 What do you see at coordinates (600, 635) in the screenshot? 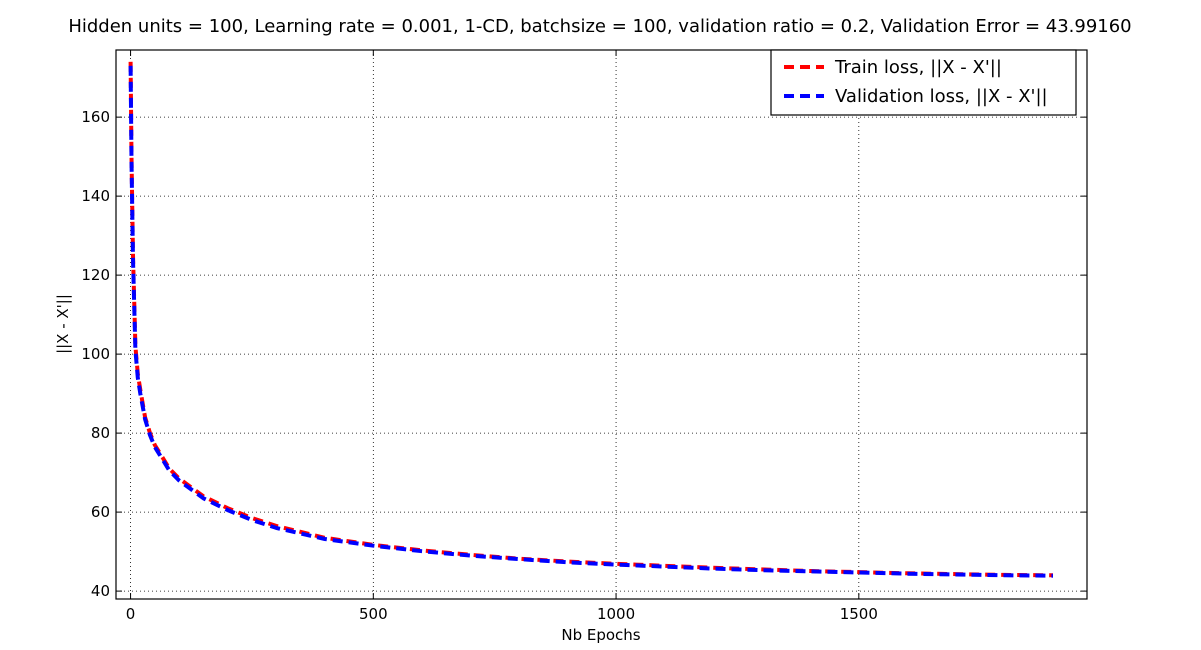
I see `x-axis-label: Nb Epochs` at bounding box center [600, 635].